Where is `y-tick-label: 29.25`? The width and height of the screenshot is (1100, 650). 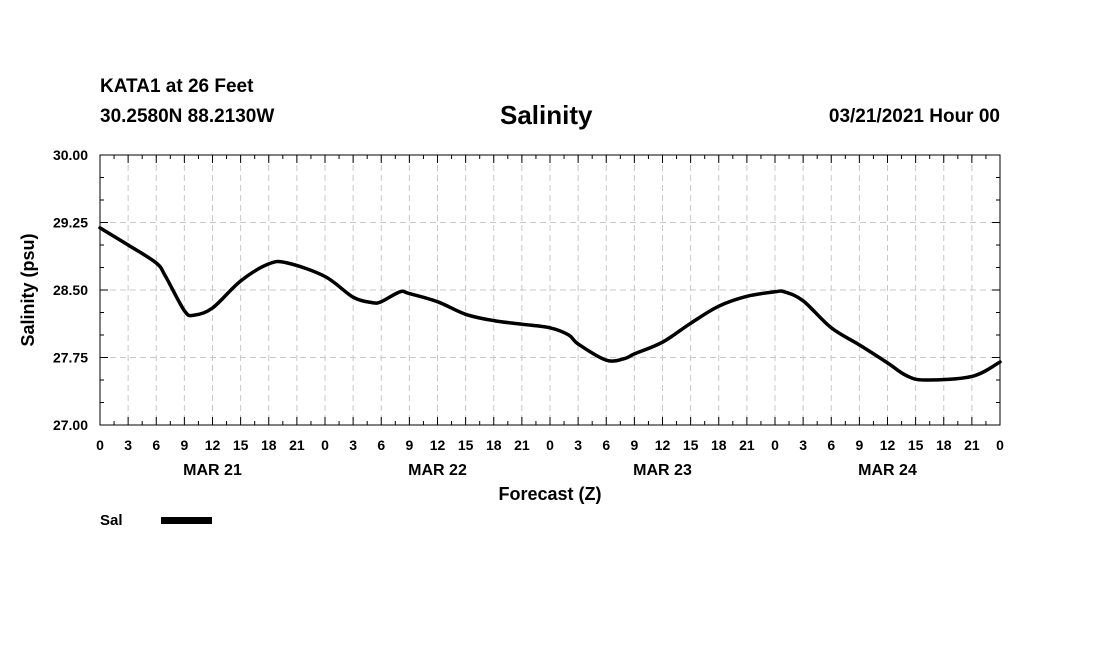 y-tick-label: 29.25 is located at coordinates (70, 223).